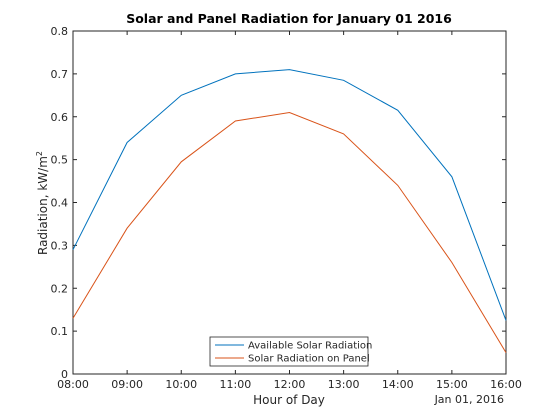 The width and height of the screenshot is (560, 420). I want to click on y-tick-label: 0.8, so click(60, 31).